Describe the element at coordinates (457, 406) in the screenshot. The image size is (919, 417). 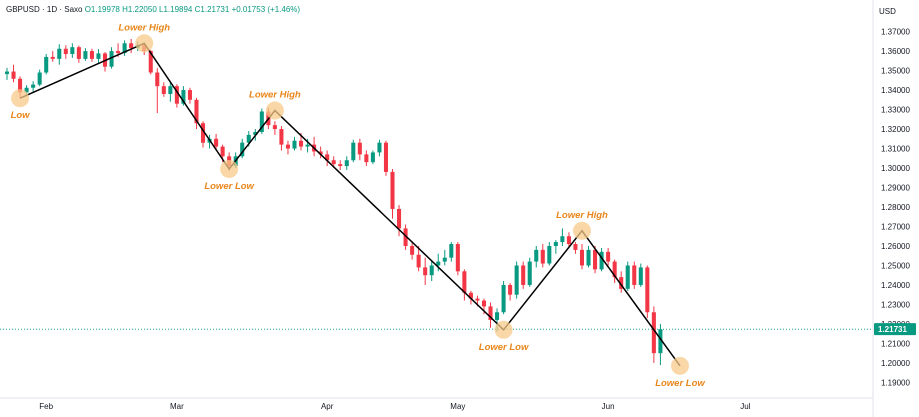
I see `month-tick-label: May` at that location.